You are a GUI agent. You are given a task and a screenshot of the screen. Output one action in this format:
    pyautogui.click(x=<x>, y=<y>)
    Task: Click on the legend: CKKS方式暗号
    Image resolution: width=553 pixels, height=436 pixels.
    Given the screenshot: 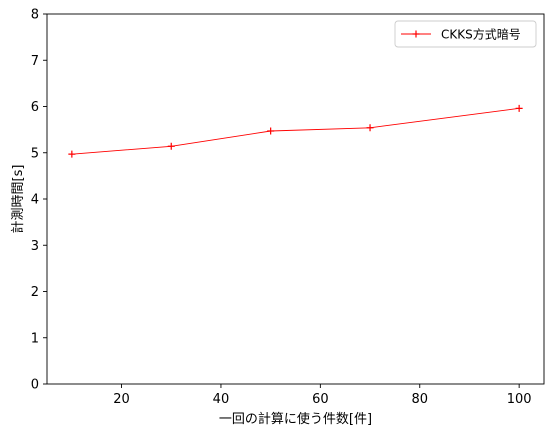 What is the action you would take?
    pyautogui.click(x=465, y=34)
    